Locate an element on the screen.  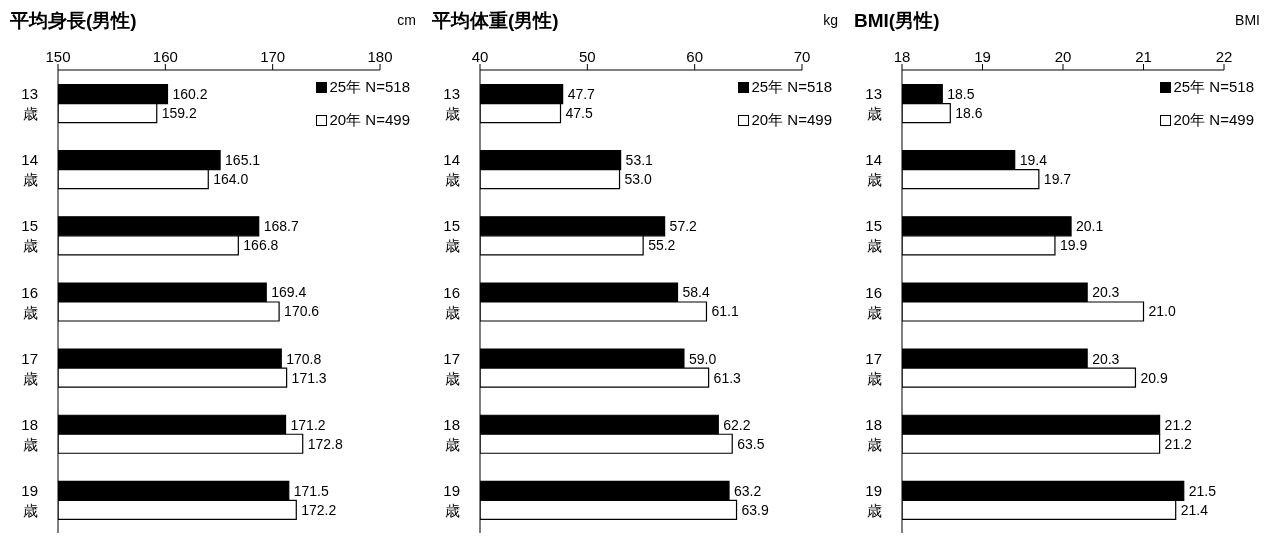
data-label: 61.3 is located at coordinates (727, 377).